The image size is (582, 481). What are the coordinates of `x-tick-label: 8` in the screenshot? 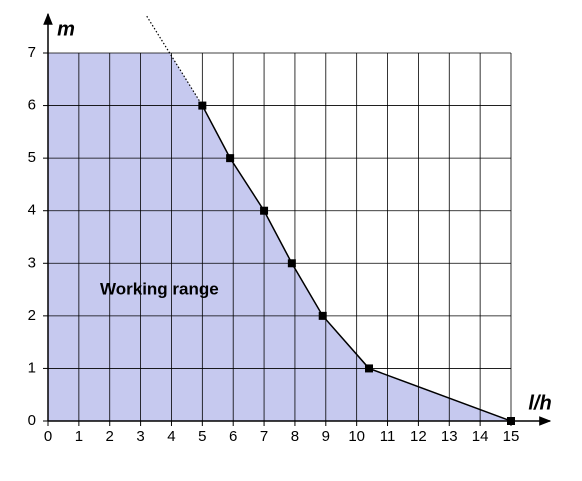 It's located at (295, 436).